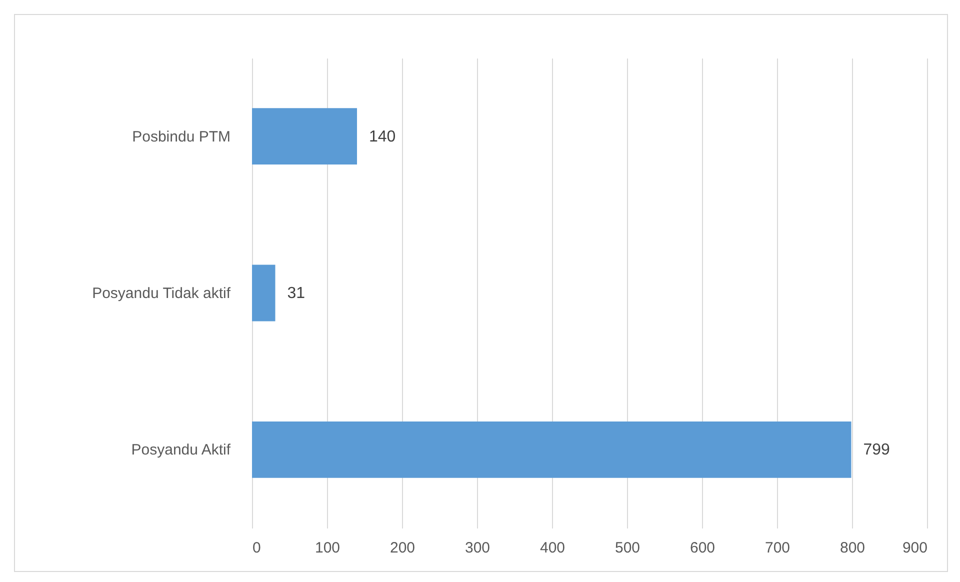 Image resolution: width=960 pixels, height=582 pixels. Describe the element at coordinates (181, 450) in the screenshot. I see `y-tick-label: Posyandu Aktif` at that location.